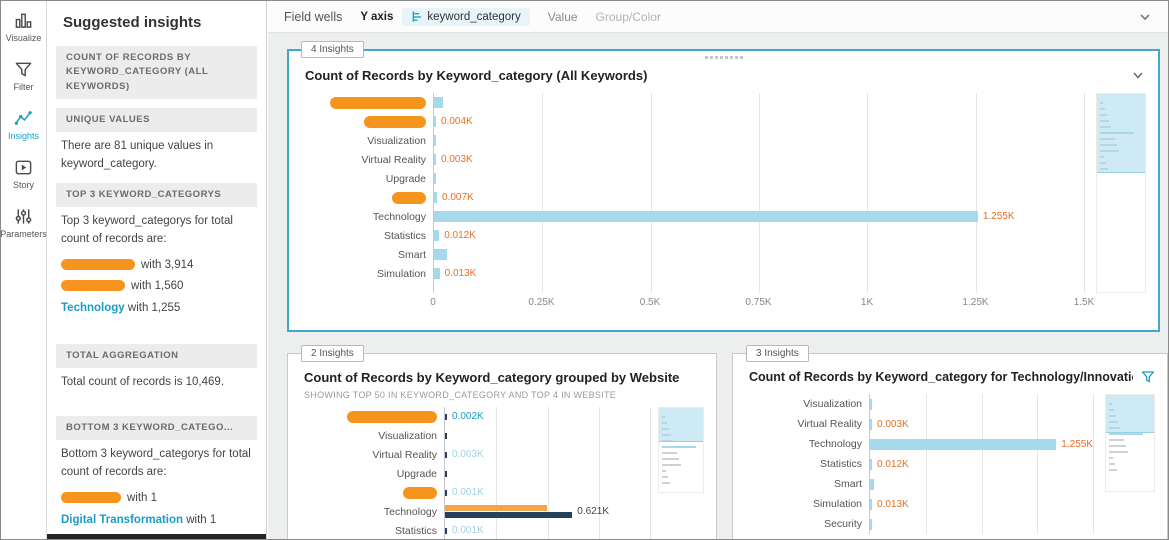 The height and width of the screenshot is (540, 1169). What do you see at coordinates (332, 353) in the screenshot?
I see `insights-count-badge: 2 Insights` at bounding box center [332, 353].